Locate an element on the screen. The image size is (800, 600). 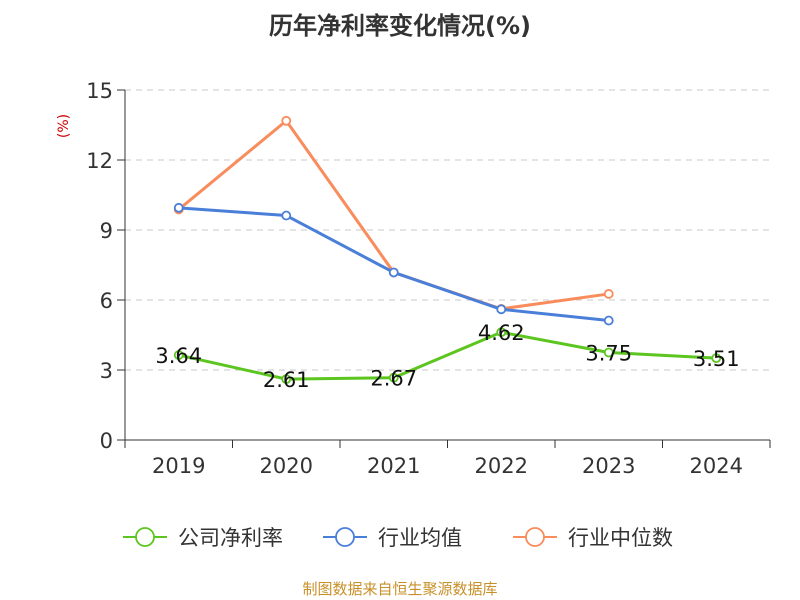
y-tick-label: 9 is located at coordinates (106, 231).